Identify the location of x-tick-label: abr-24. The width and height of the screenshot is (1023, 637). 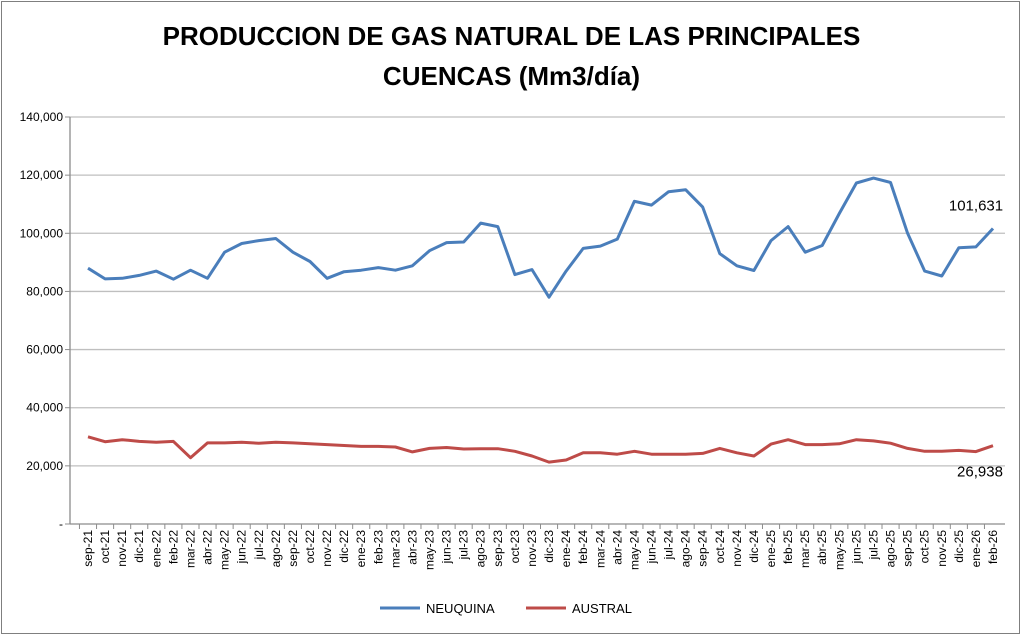
(617, 547).